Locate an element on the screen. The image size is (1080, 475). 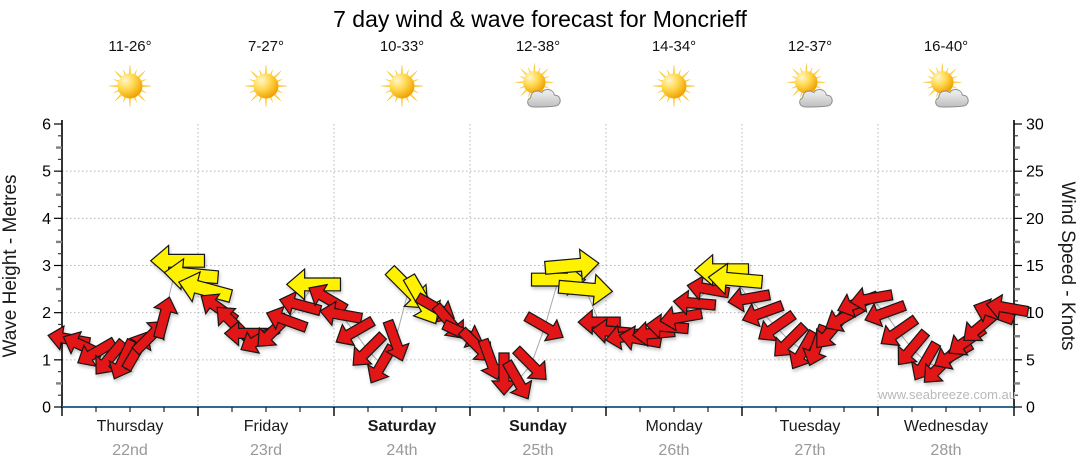
day-header: 12-38° is located at coordinates (538, 76).